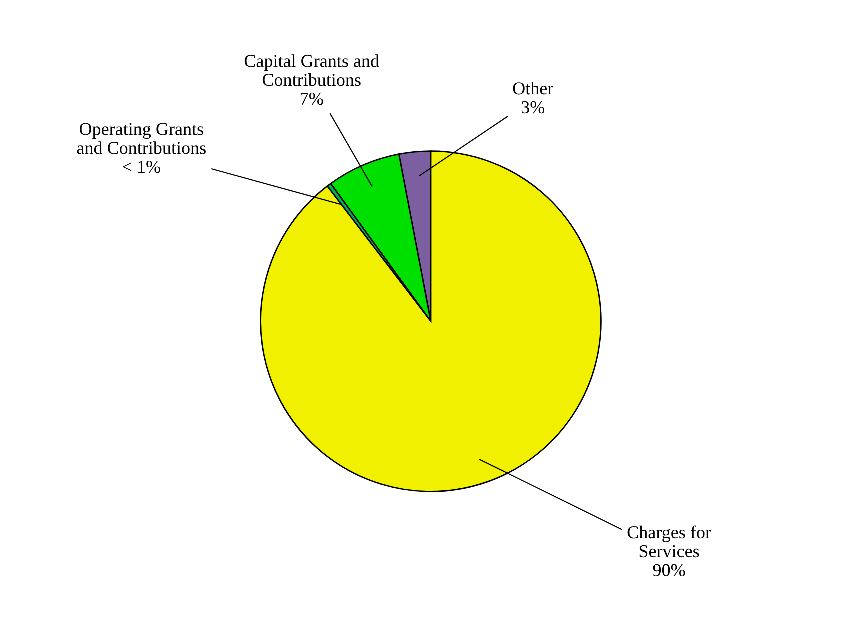 This screenshot has height=643, width=862. I want to click on data-label: 7%, so click(312, 99).